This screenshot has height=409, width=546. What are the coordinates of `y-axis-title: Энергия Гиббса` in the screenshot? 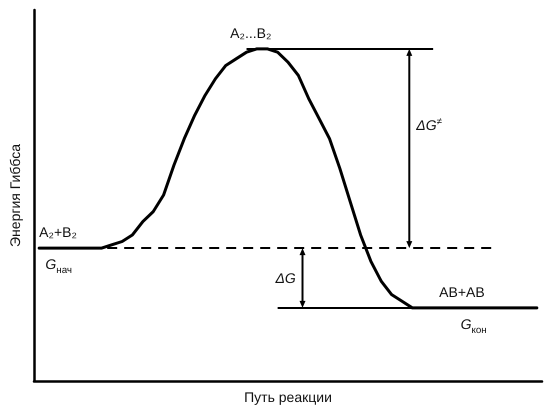 It's located at (15, 196).